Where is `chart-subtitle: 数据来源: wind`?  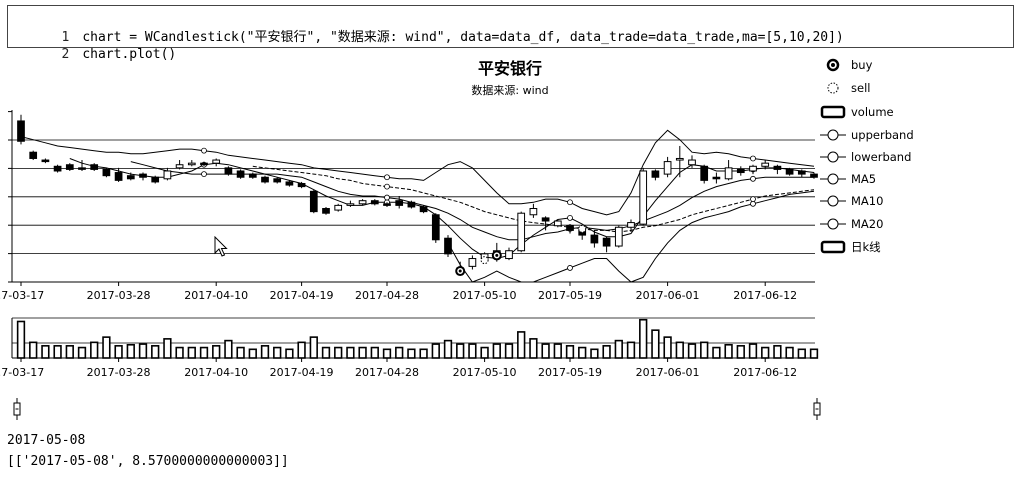
chart-subtitle: 数据来源: wind is located at coordinates (510, 90).